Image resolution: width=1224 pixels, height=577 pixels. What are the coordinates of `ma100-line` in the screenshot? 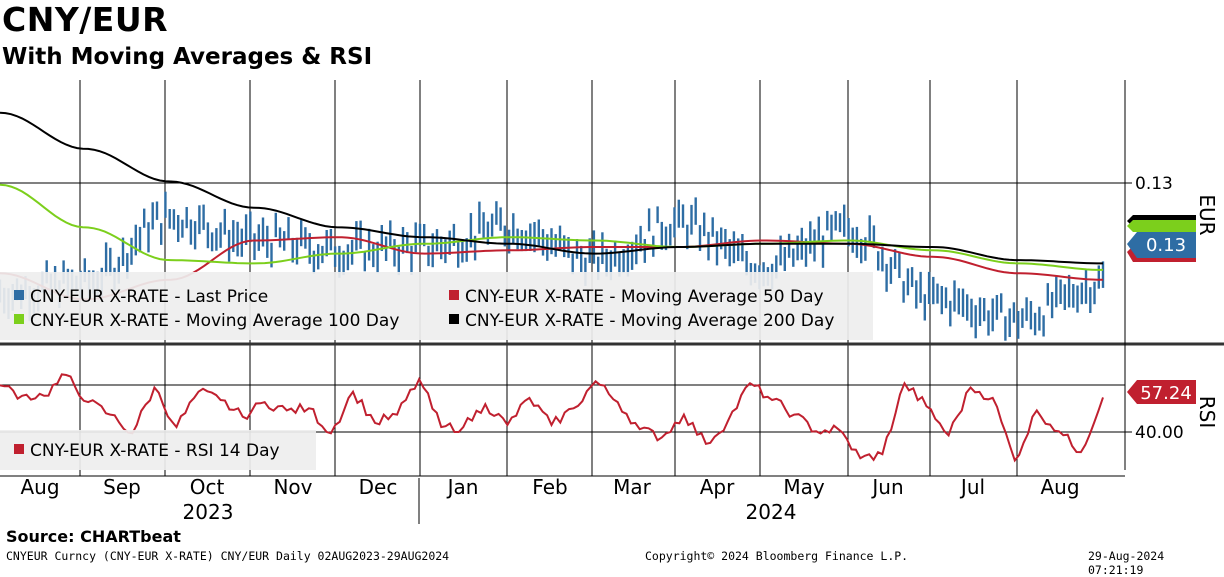 It's located at (551, 227).